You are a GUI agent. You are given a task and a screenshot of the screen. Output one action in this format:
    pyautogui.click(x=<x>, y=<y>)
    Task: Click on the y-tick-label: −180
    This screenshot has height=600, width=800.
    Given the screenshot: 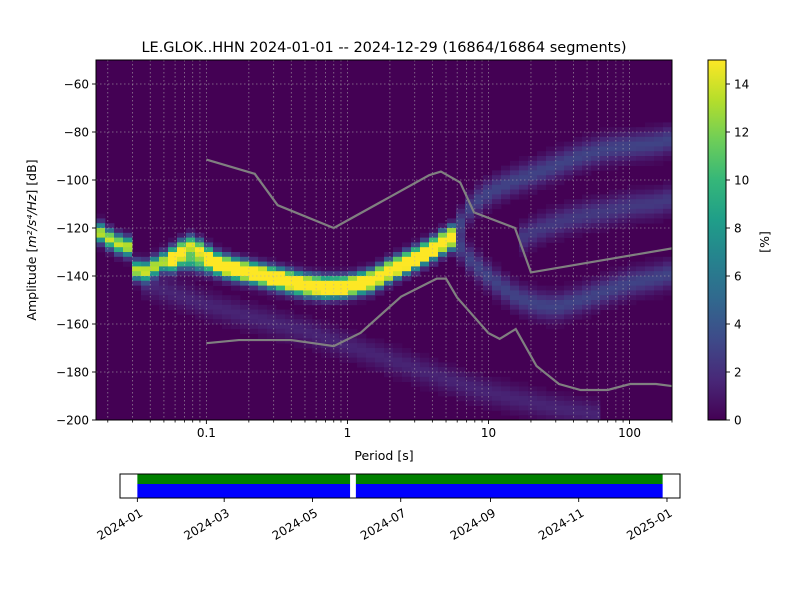 What is the action you would take?
    pyautogui.click(x=72, y=373)
    